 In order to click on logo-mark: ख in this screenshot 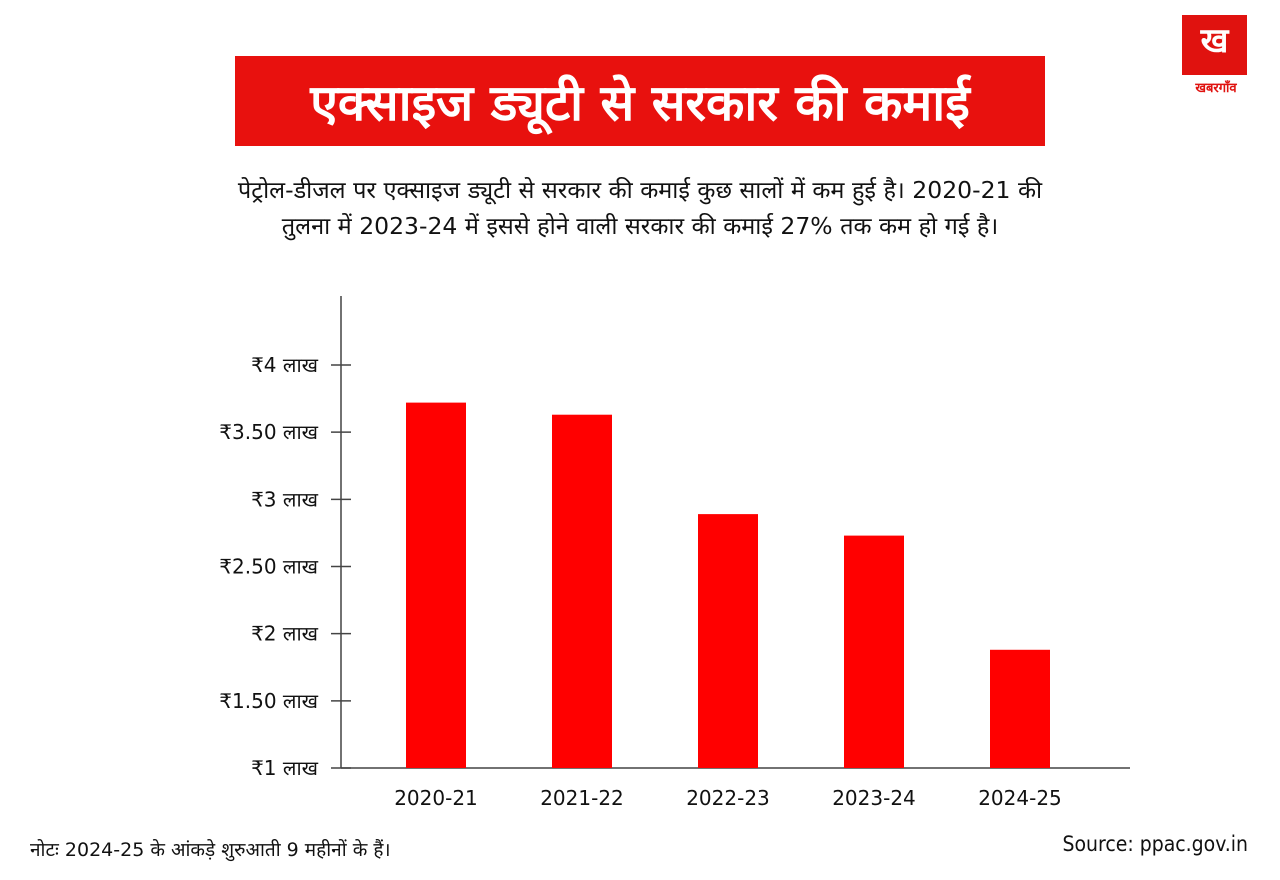, I will do `click(1214, 41)`.